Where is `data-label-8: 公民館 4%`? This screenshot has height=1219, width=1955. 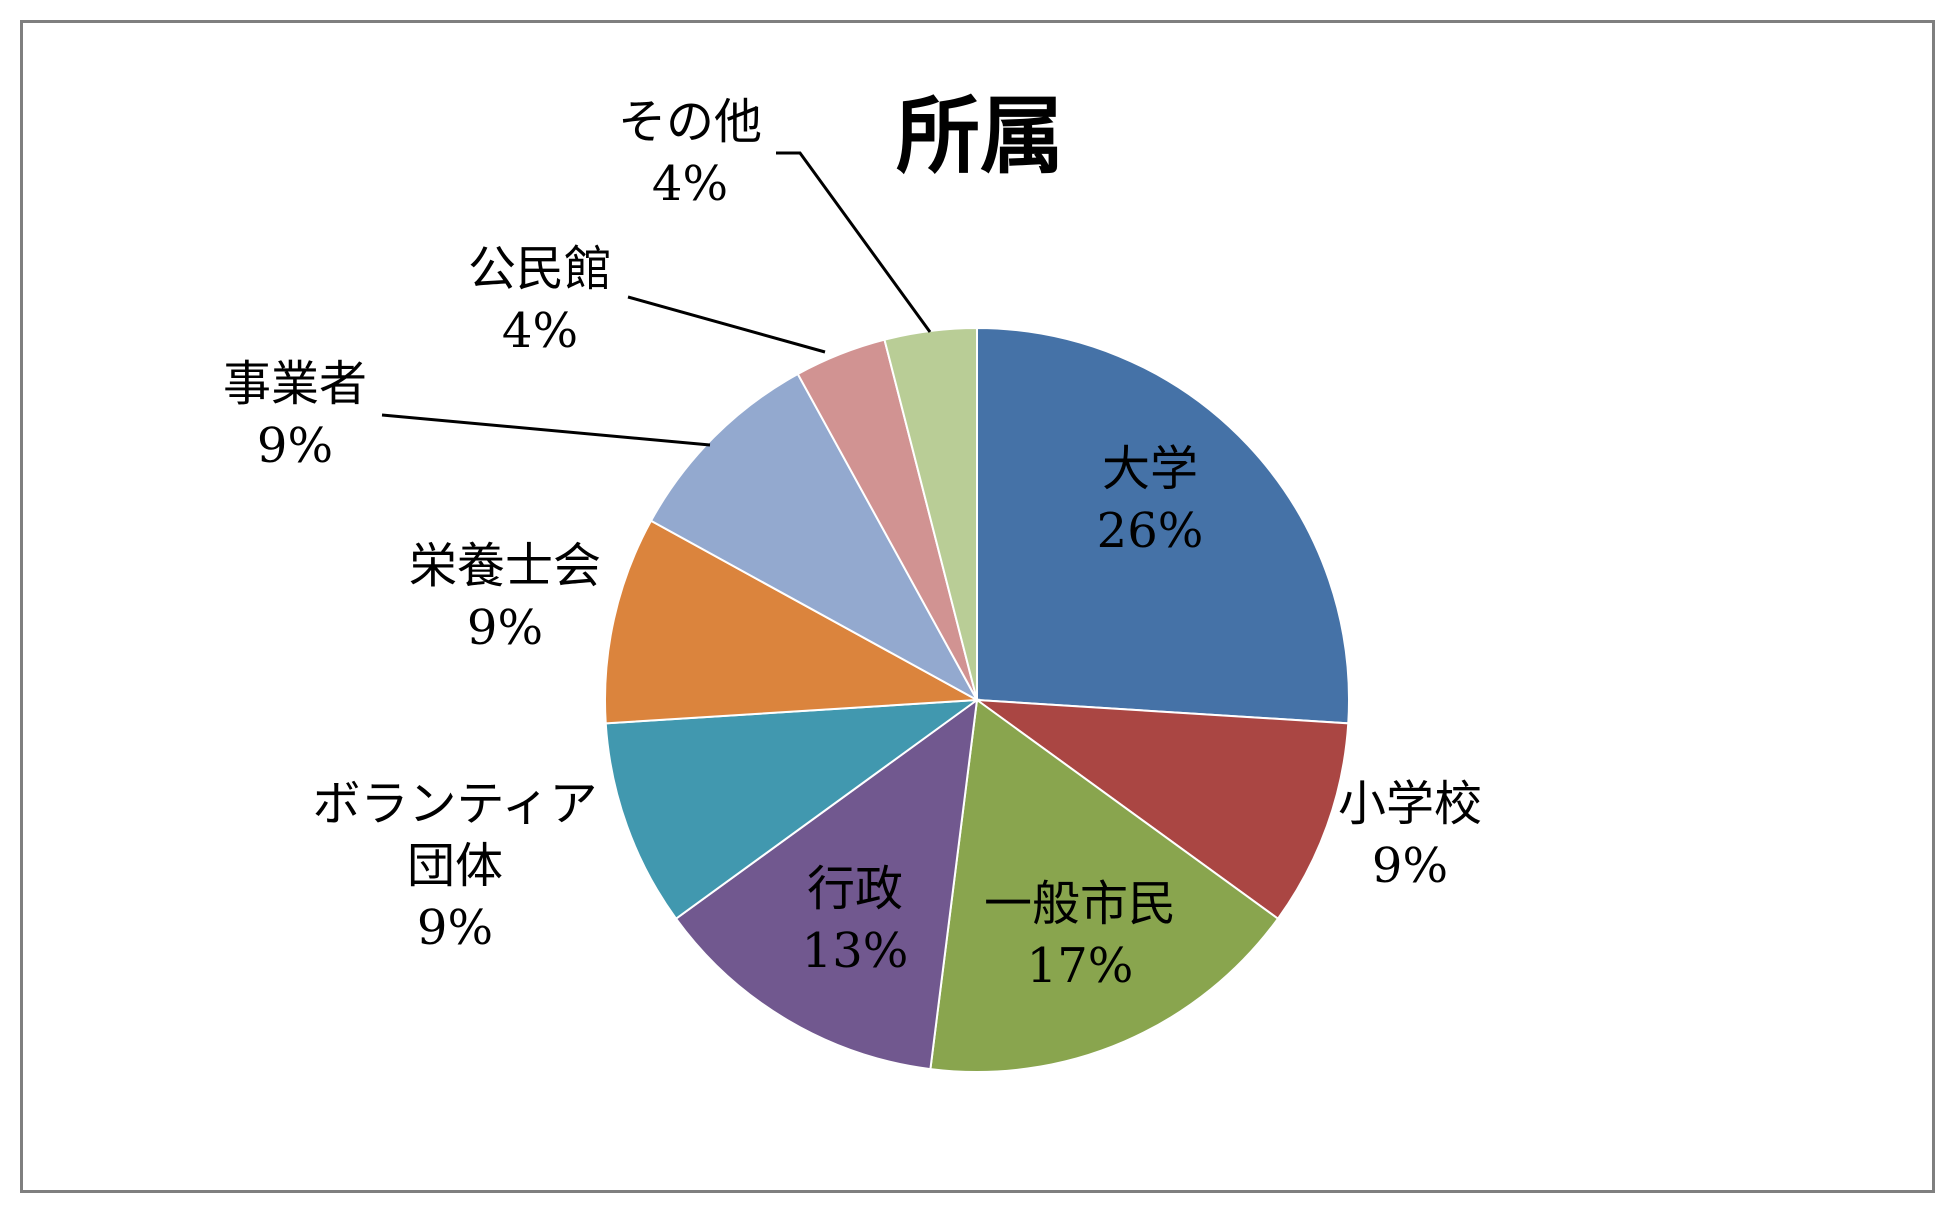
data-label-8: 公民館 4% is located at coordinates (540, 300).